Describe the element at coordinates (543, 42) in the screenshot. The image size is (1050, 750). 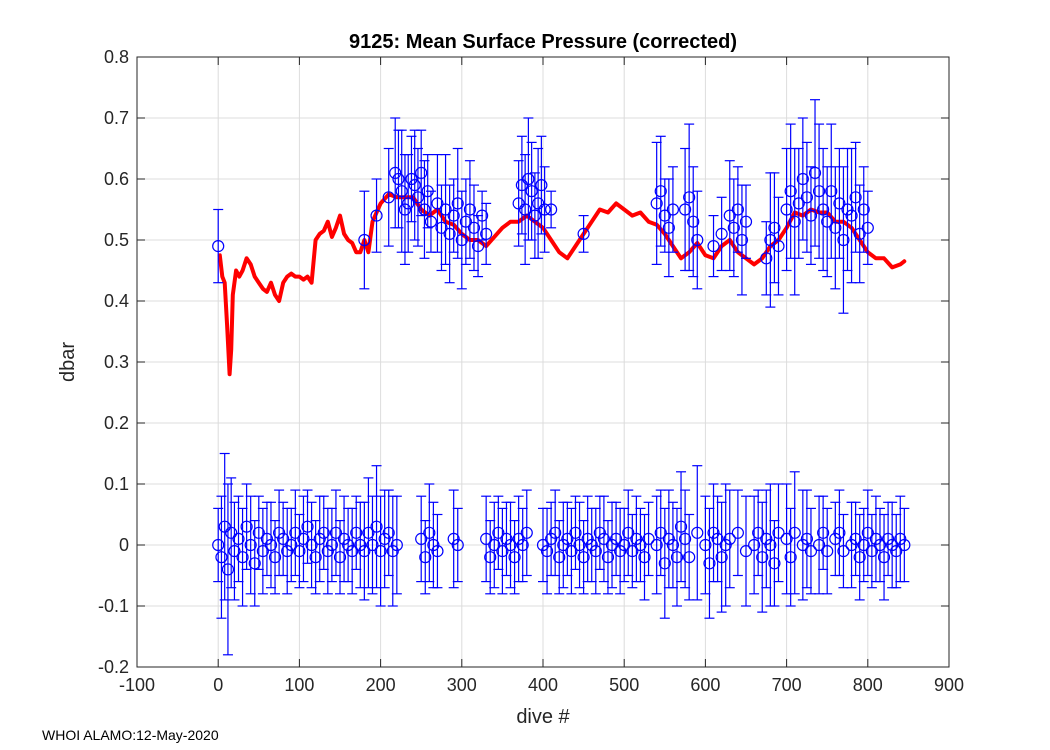
I see `chart-title: 9125: Mean Surface Pressure (corrected)` at that location.